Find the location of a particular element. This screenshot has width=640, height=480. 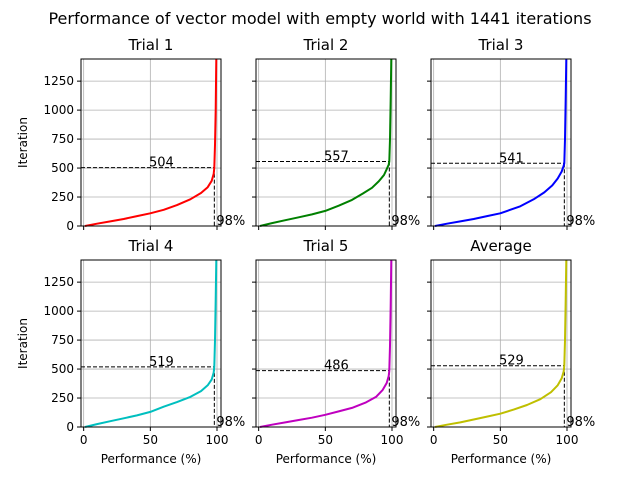

subplot-title: Trial 2 is located at coordinates (326, 45).